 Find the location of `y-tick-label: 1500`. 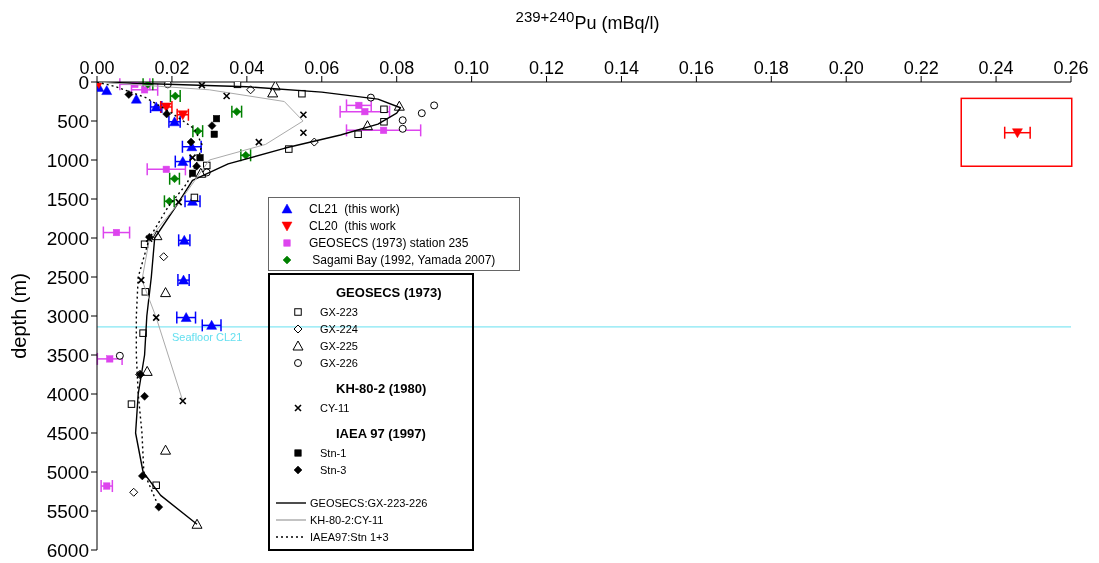

y-tick-label: 1500 is located at coordinates (67, 199).